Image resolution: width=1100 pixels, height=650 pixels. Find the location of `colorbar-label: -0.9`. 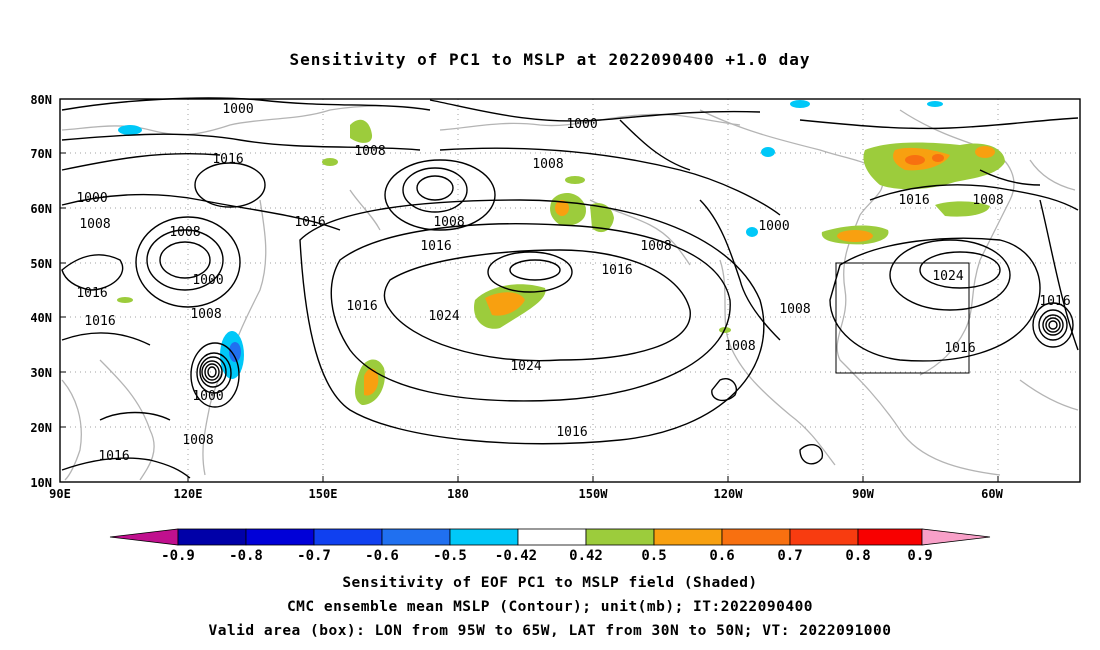

colorbar-label: -0.9 is located at coordinates (178, 556).